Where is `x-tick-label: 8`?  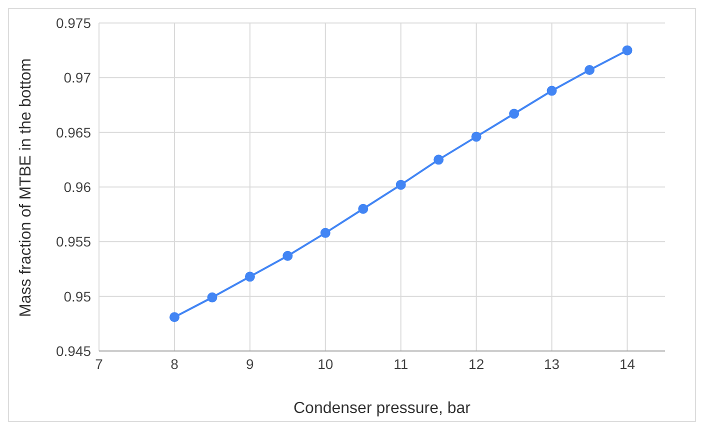
x-tick-label: 8 is located at coordinates (174, 364).